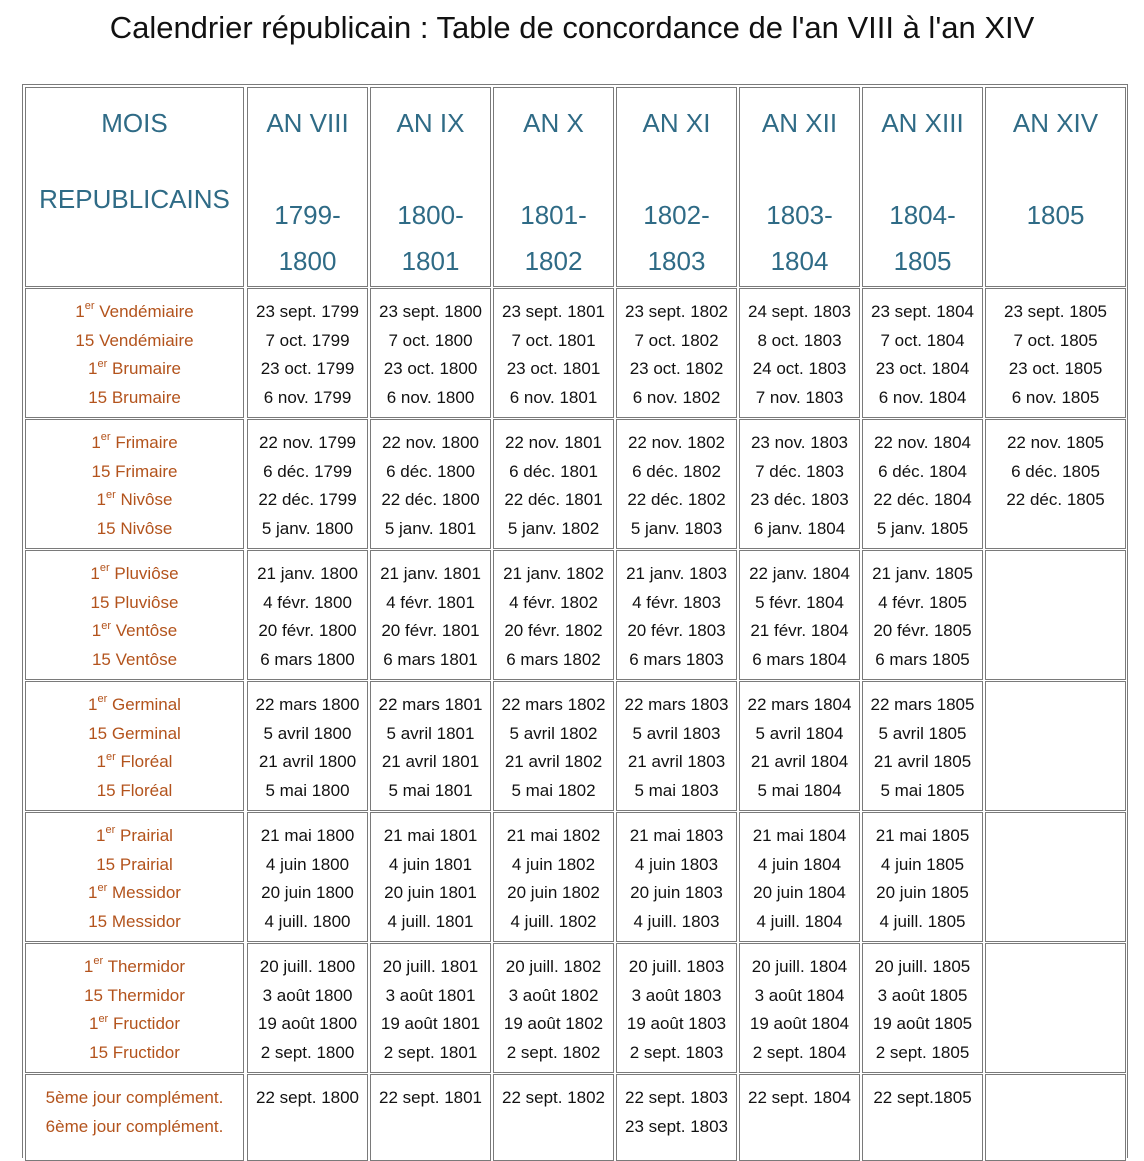  What do you see at coordinates (430, 529) in the screenshot?
I see `gregorian-date: 5 janv. 1801` at bounding box center [430, 529].